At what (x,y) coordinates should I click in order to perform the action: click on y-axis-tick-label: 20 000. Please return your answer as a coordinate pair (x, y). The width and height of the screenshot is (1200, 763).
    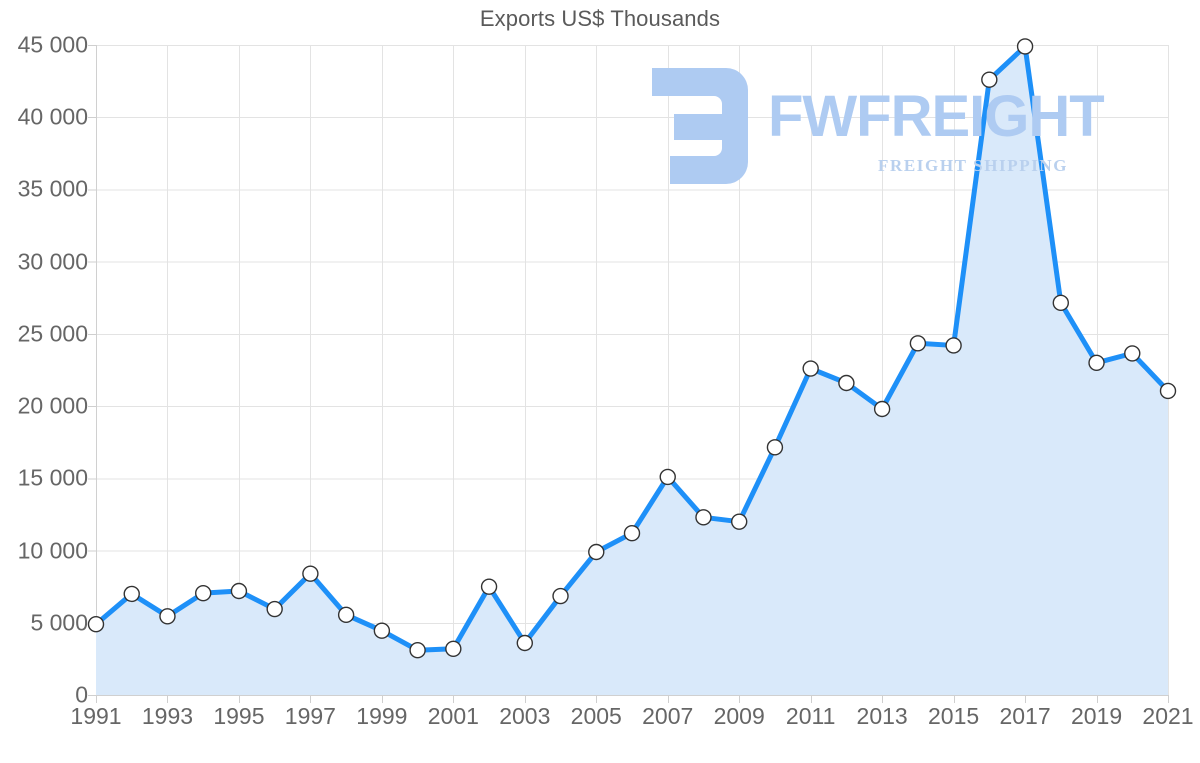
    Looking at the image, I should click on (52, 405).